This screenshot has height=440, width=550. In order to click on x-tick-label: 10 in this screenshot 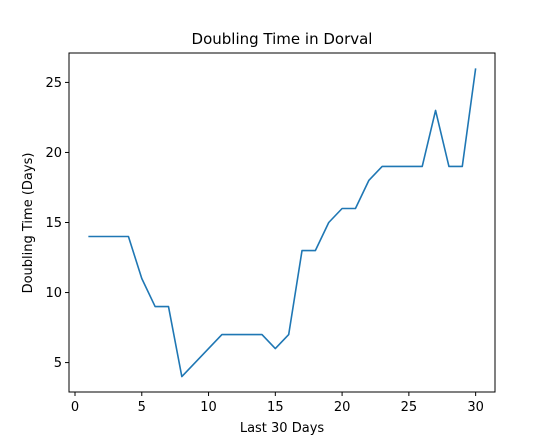, I will do `click(208, 407)`.